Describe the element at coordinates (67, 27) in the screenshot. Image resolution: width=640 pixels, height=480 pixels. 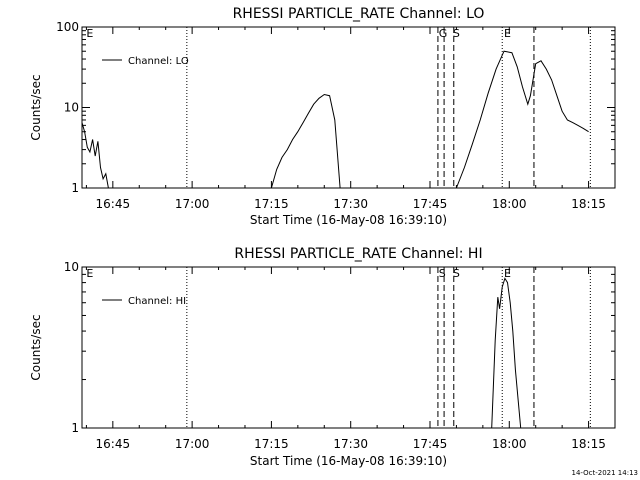
I see `y-tick-label: 100` at that location.